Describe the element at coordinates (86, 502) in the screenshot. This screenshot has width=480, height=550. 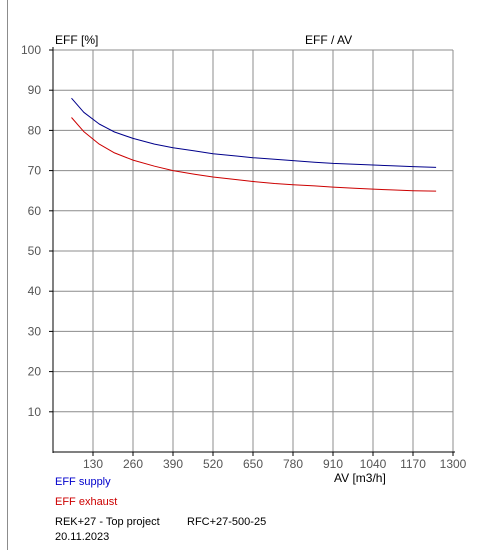
I see `legend-item-exhaust: EFF exhaust` at that location.